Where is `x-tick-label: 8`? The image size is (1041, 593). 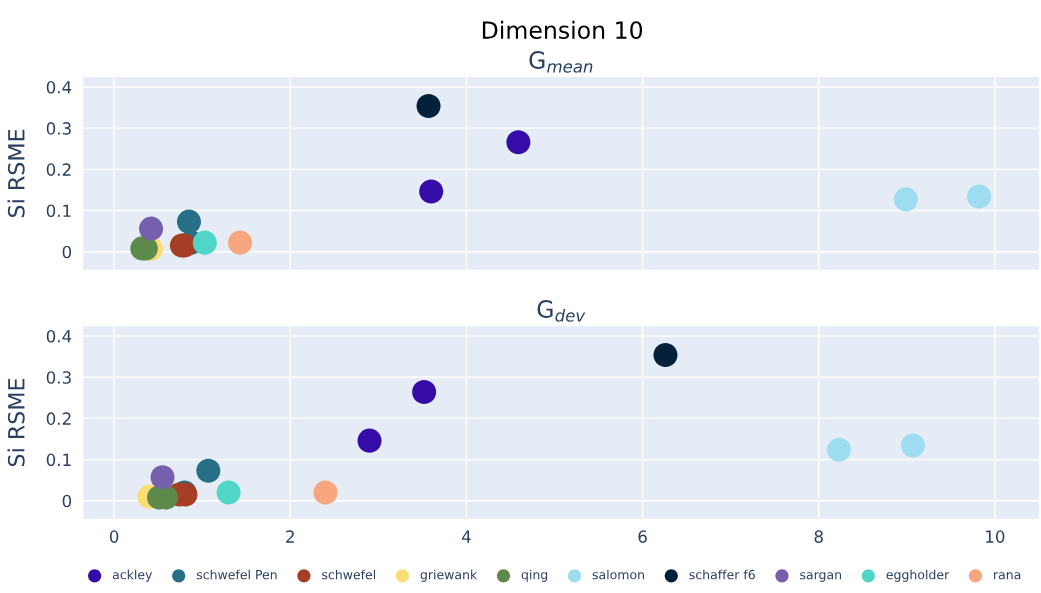 x-tick-label: 8 is located at coordinates (818, 536).